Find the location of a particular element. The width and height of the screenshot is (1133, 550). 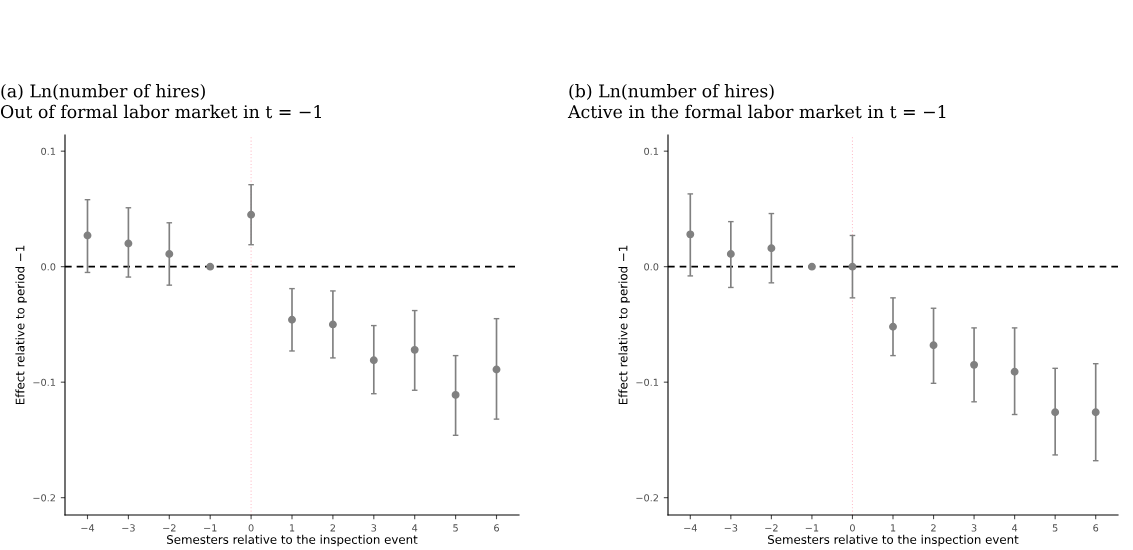

chart-title: (b) Ln(number of hires) Active in the formal labor market in t = −1 is located at coordinates (756, 101).